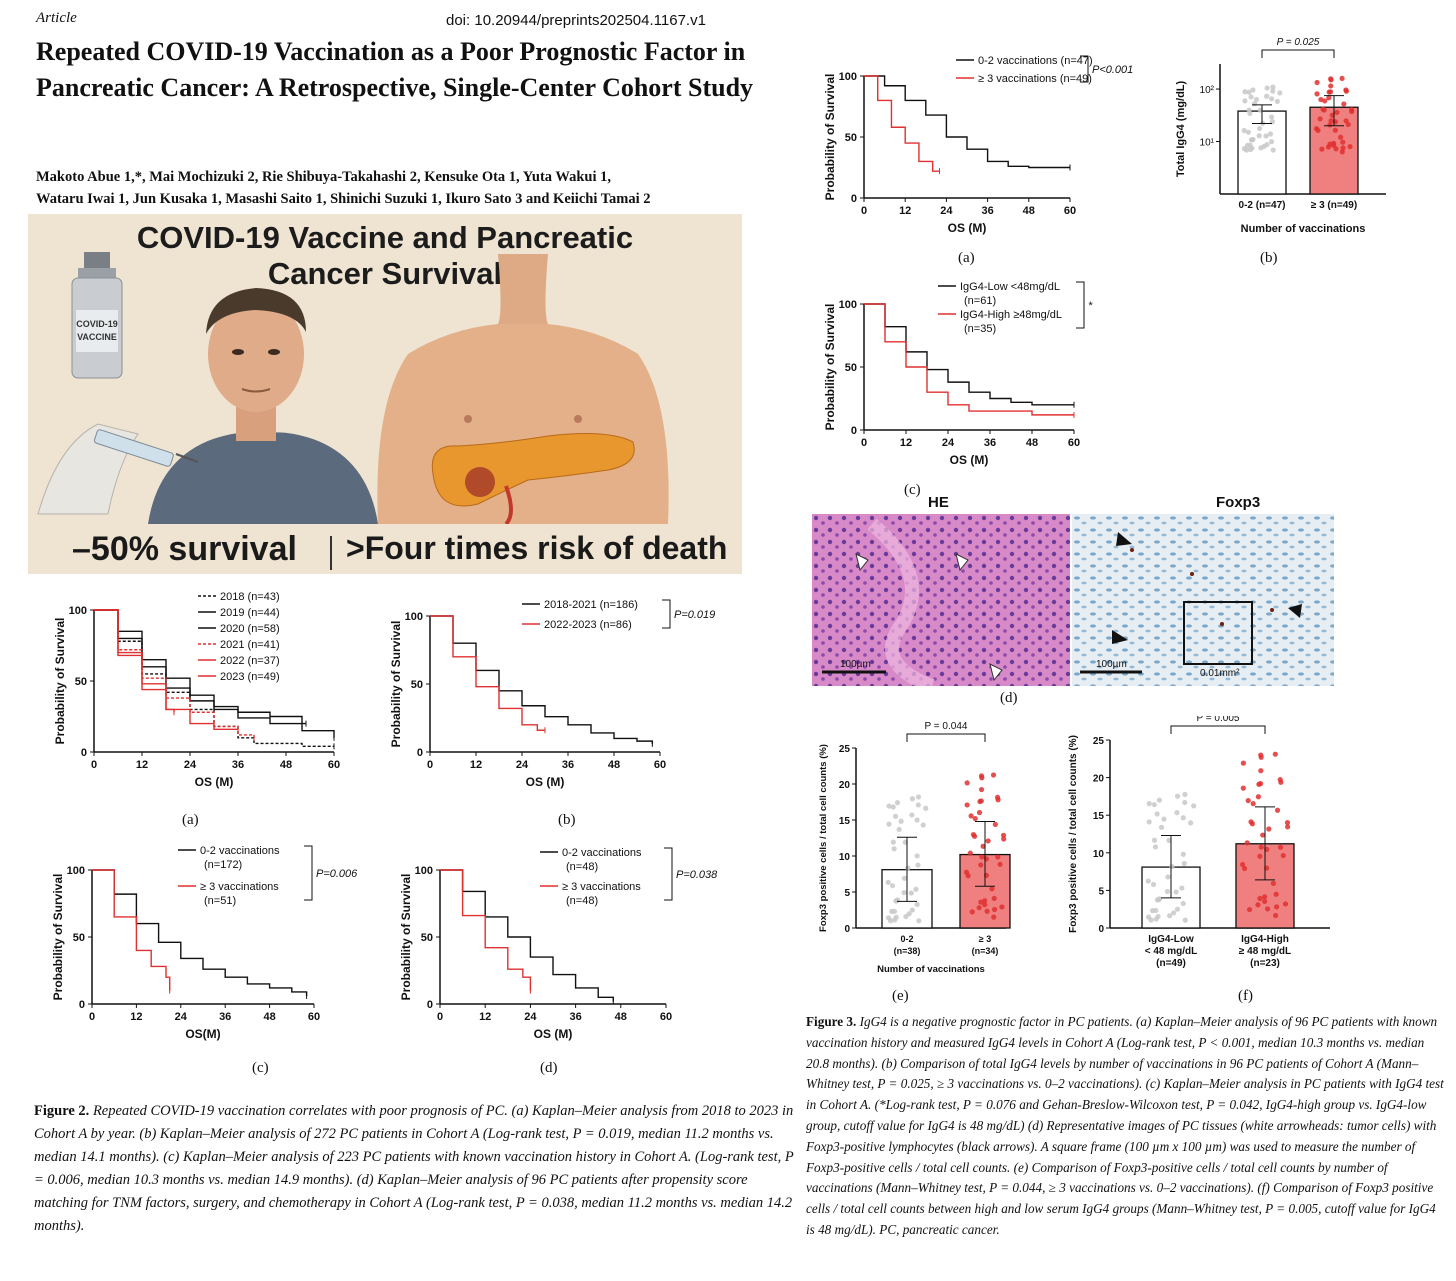 This screenshot has height=1281, width=1456. What do you see at coordinates (938, 502) in the screenshot?
I see `micro-he-title: HE` at bounding box center [938, 502].